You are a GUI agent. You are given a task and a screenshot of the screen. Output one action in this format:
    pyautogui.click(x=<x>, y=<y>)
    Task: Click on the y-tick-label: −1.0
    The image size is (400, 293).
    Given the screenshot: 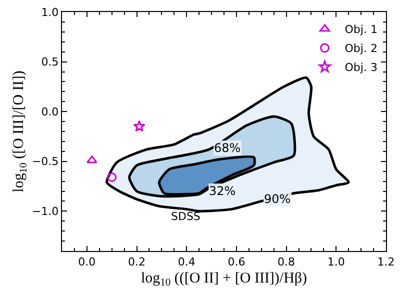 What is the action you would take?
    pyautogui.click(x=45, y=211)
    